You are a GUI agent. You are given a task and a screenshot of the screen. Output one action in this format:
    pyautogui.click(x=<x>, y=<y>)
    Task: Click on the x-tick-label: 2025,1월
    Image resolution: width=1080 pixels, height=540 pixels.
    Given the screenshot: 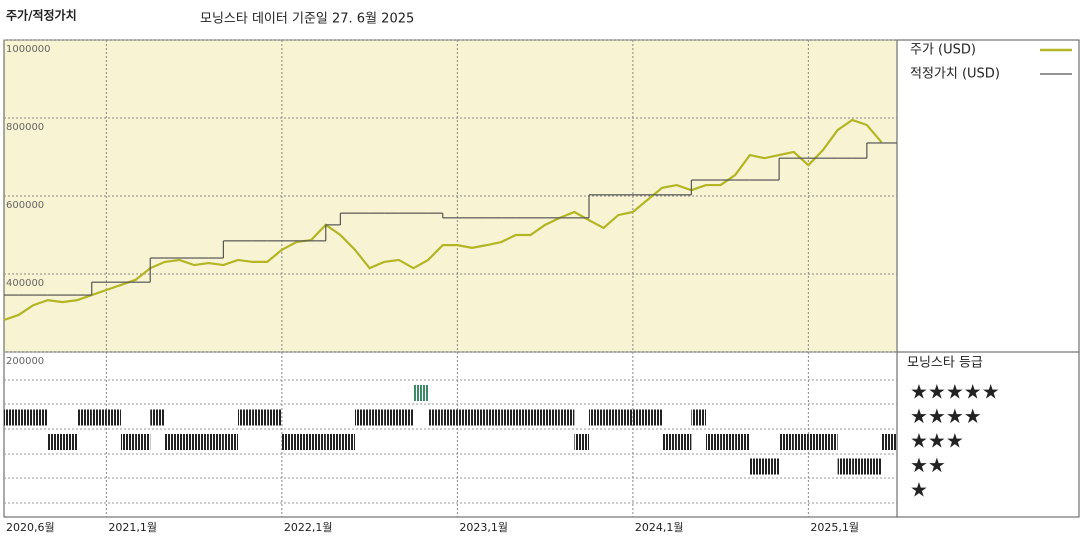 What is the action you would take?
    pyautogui.click(x=834, y=527)
    